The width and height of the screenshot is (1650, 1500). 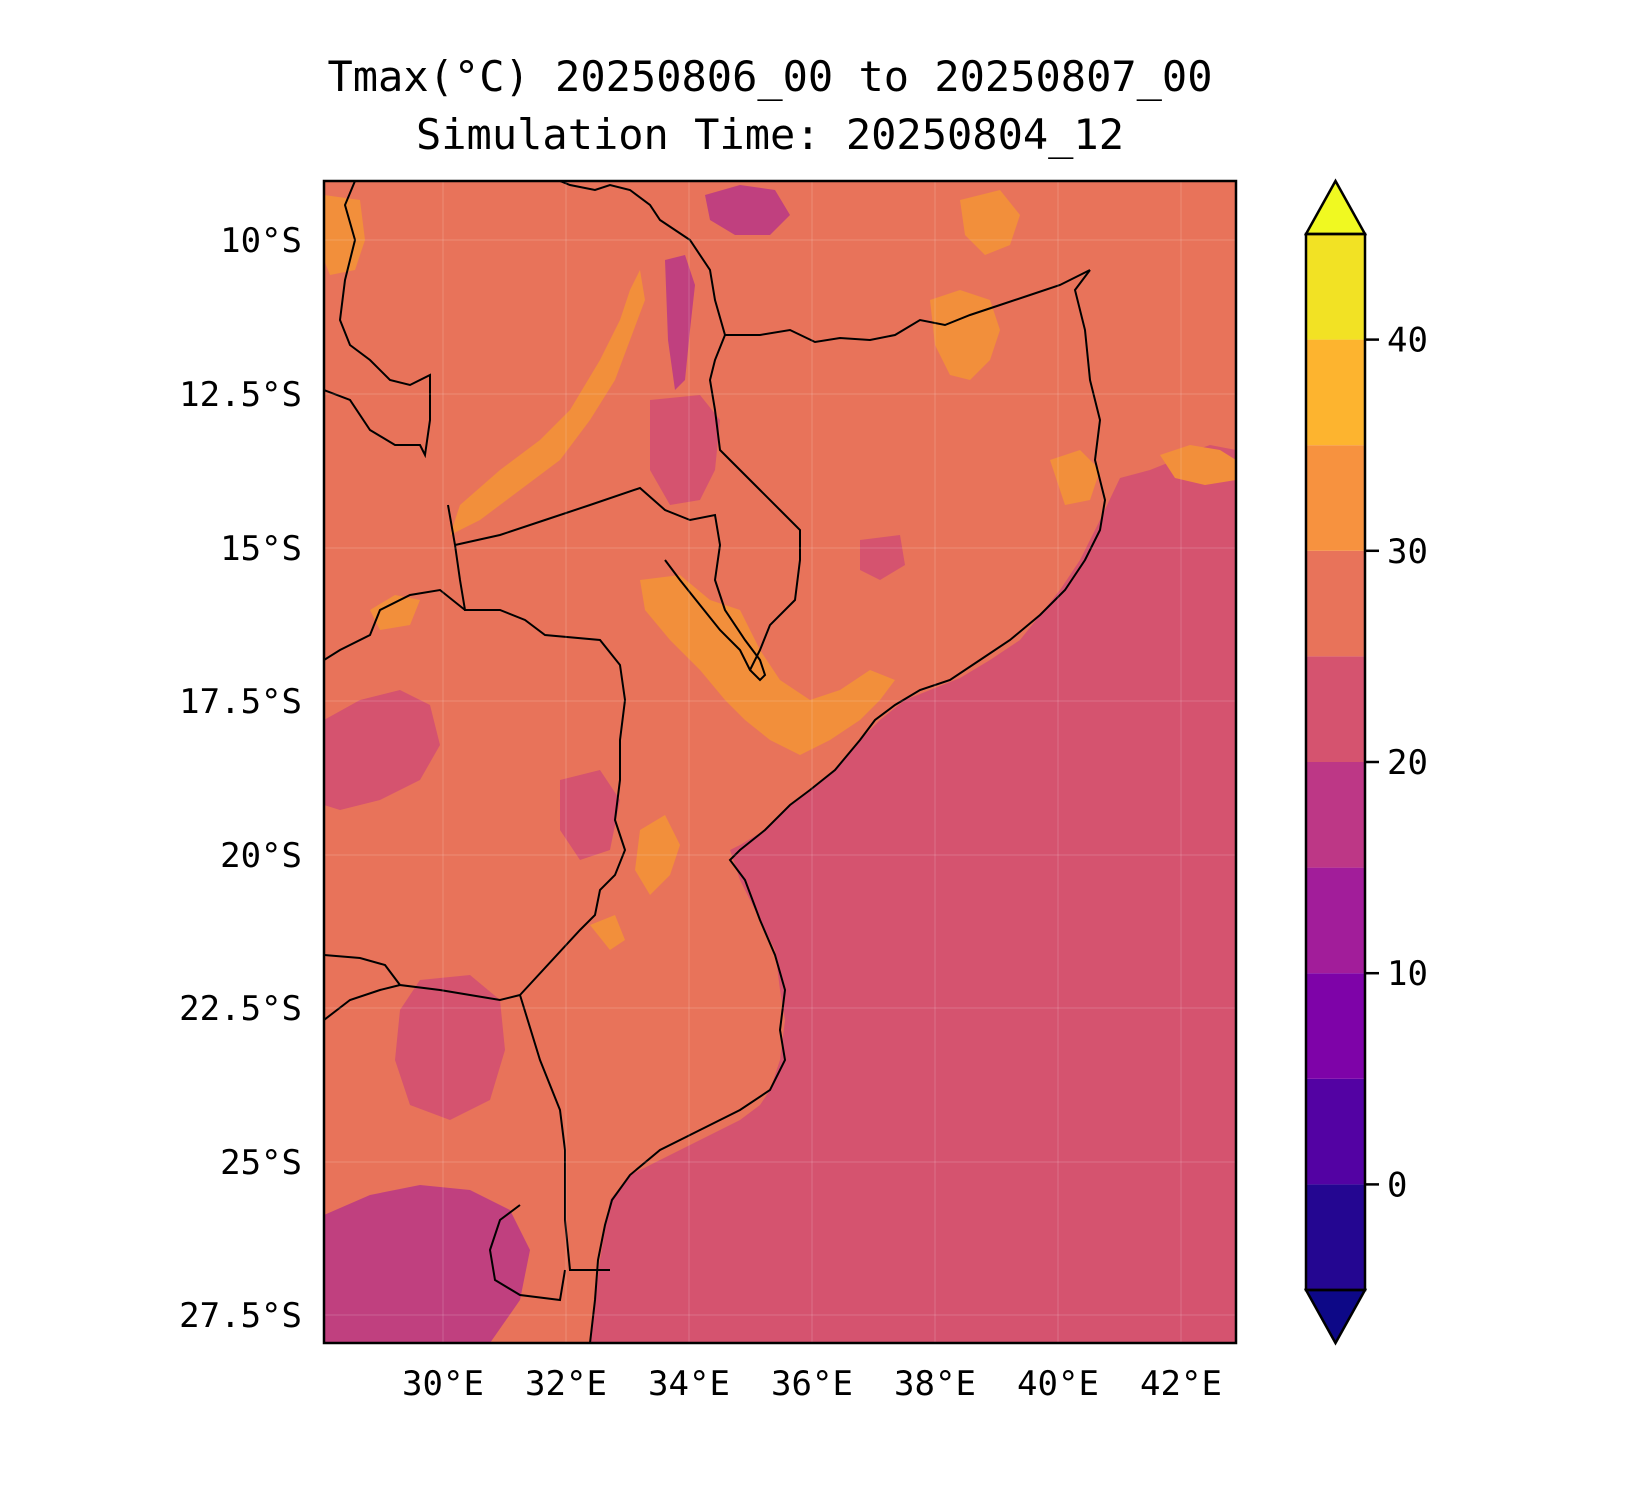 I want to click on lat-tick-label: 25°S, so click(x=261, y=1163).